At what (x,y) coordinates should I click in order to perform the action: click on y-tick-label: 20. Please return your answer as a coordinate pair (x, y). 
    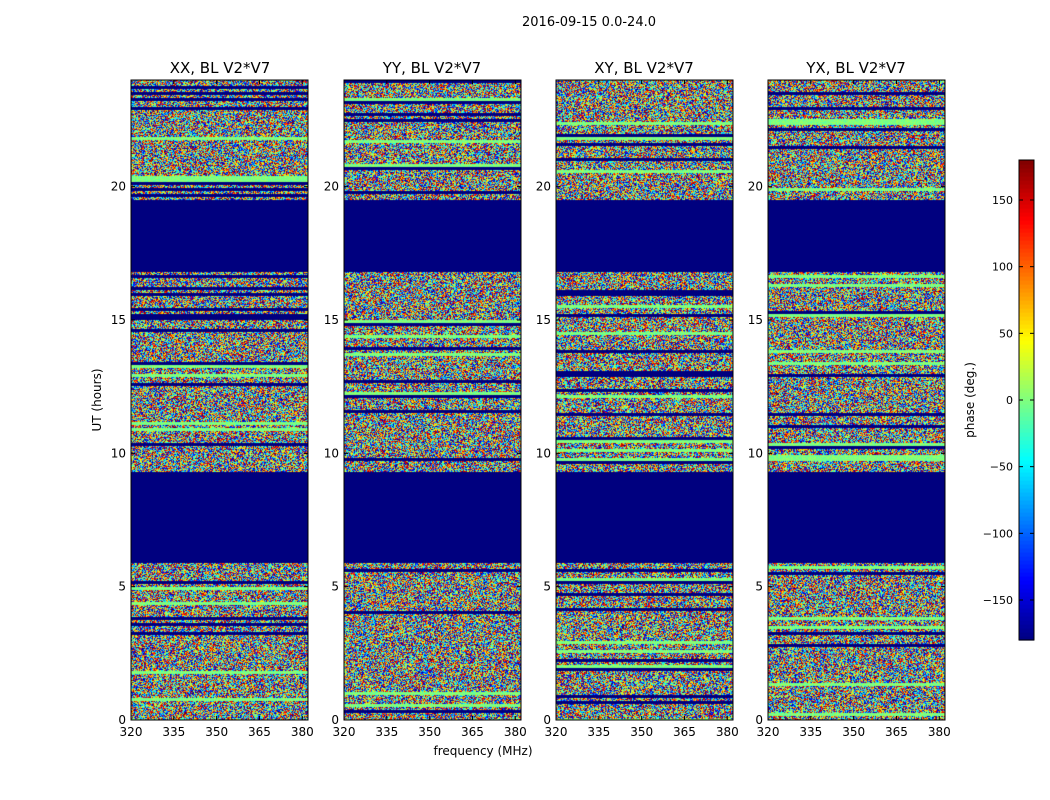
    Looking at the image, I should click on (755, 187).